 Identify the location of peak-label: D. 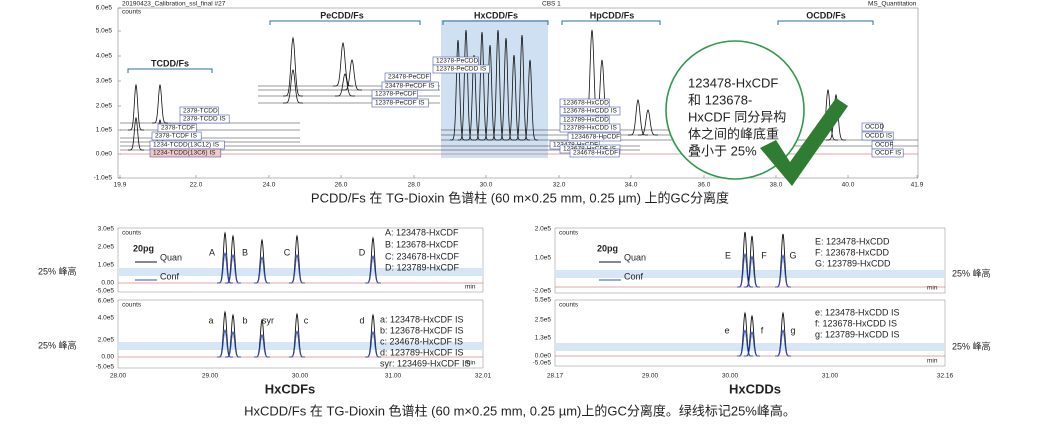
(362, 252).